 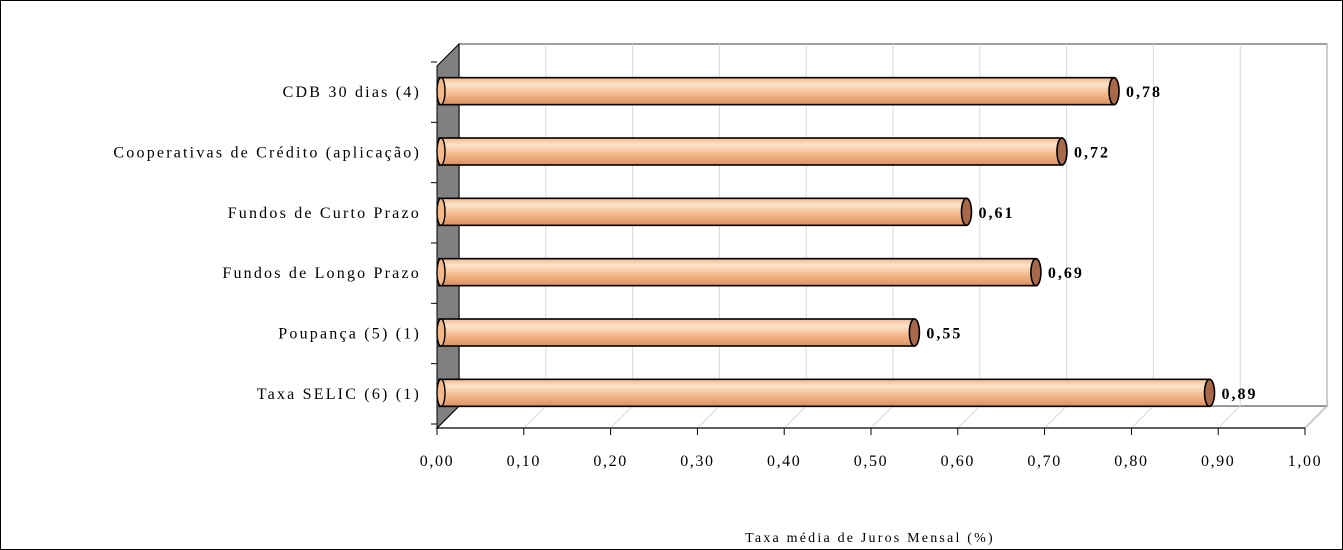 What do you see at coordinates (944, 334) in the screenshot?
I see `value-label: 0,55` at bounding box center [944, 334].